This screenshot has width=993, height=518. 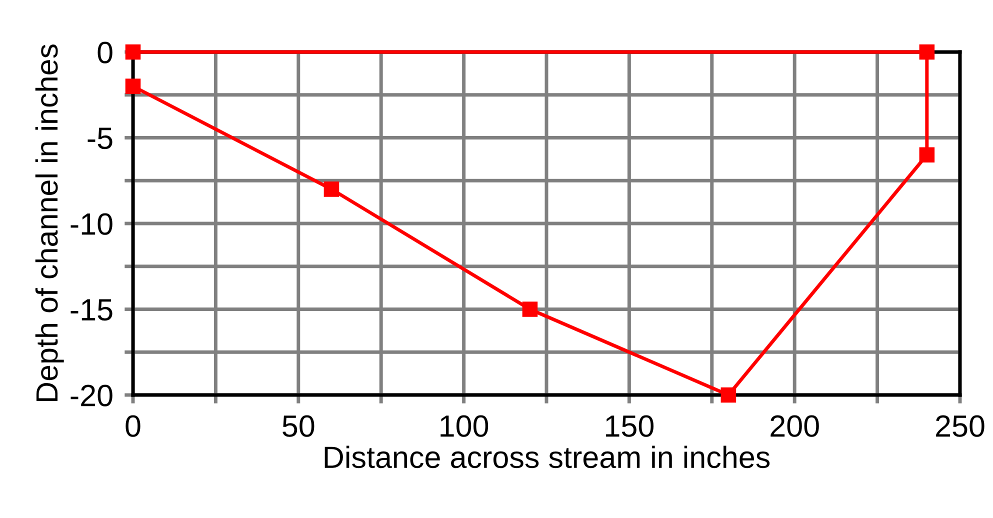 What do you see at coordinates (298, 426) in the screenshot?
I see `x-tick-label: 50` at bounding box center [298, 426].